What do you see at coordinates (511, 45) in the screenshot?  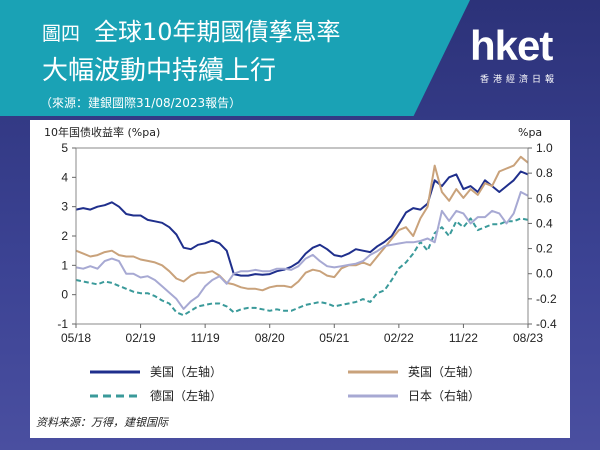 I see `hket-logo: hket` at bounding box center [511, 45].